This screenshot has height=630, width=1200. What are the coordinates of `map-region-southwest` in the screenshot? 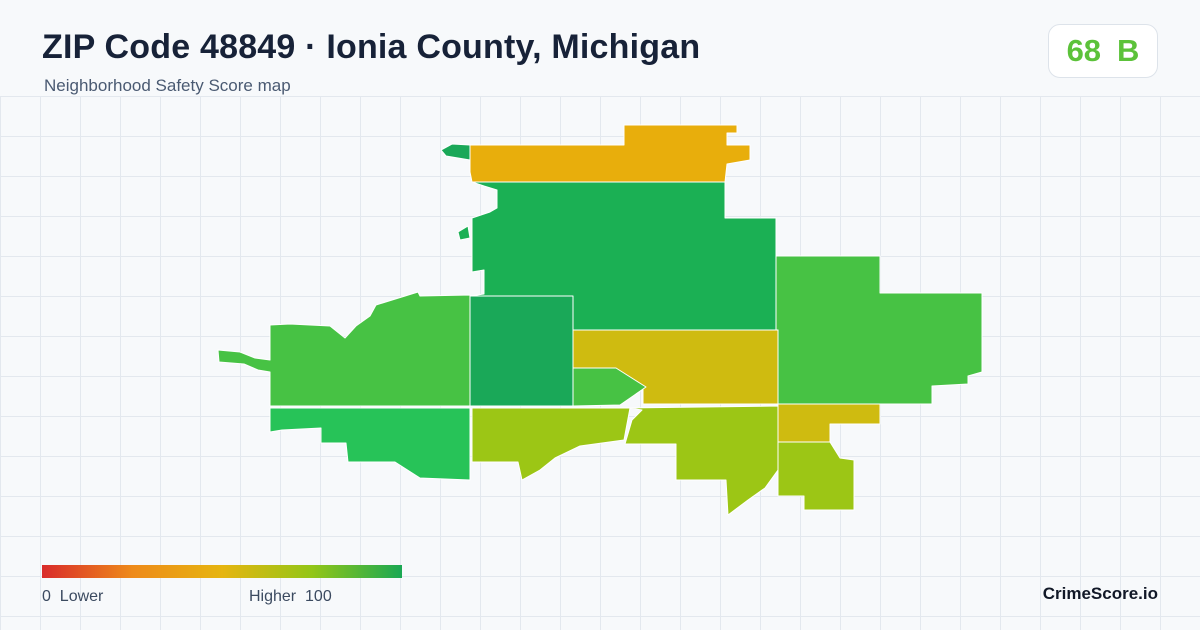 It's located at (370, 444).